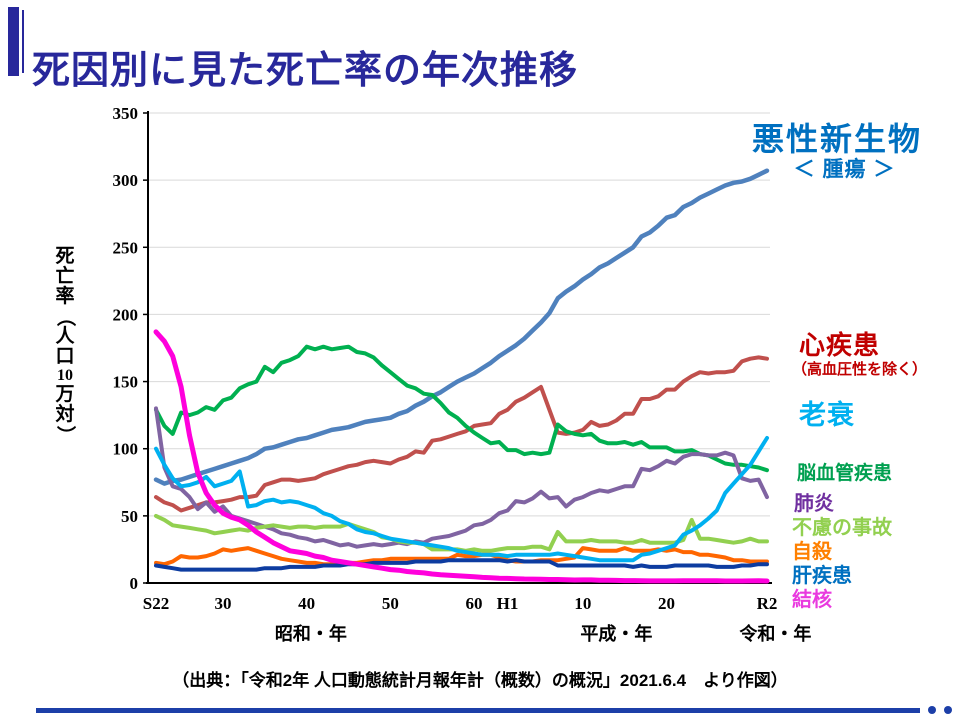  Describe the element at coordinates (23, 41) in the screenshot. I see `title-accent-line` at that location.